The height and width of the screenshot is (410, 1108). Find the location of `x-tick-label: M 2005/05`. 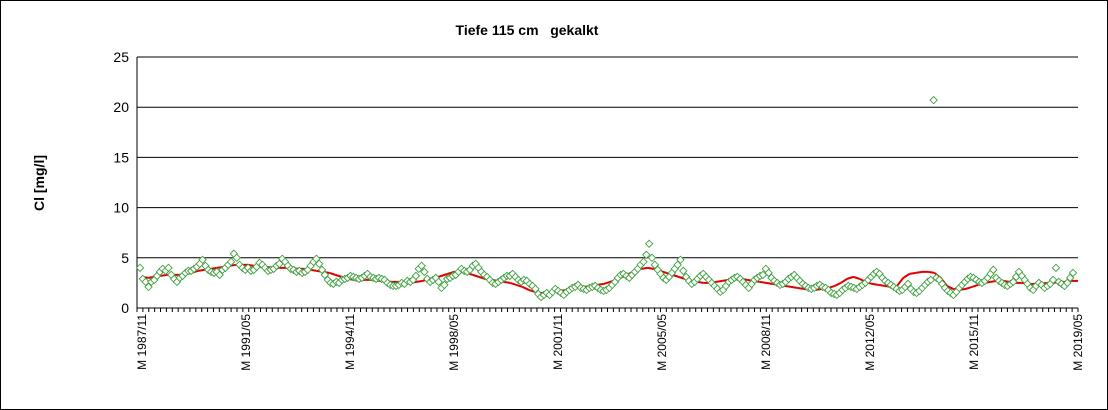

x-tick-label: M 2005/05 is located at coordinates (662, 342).